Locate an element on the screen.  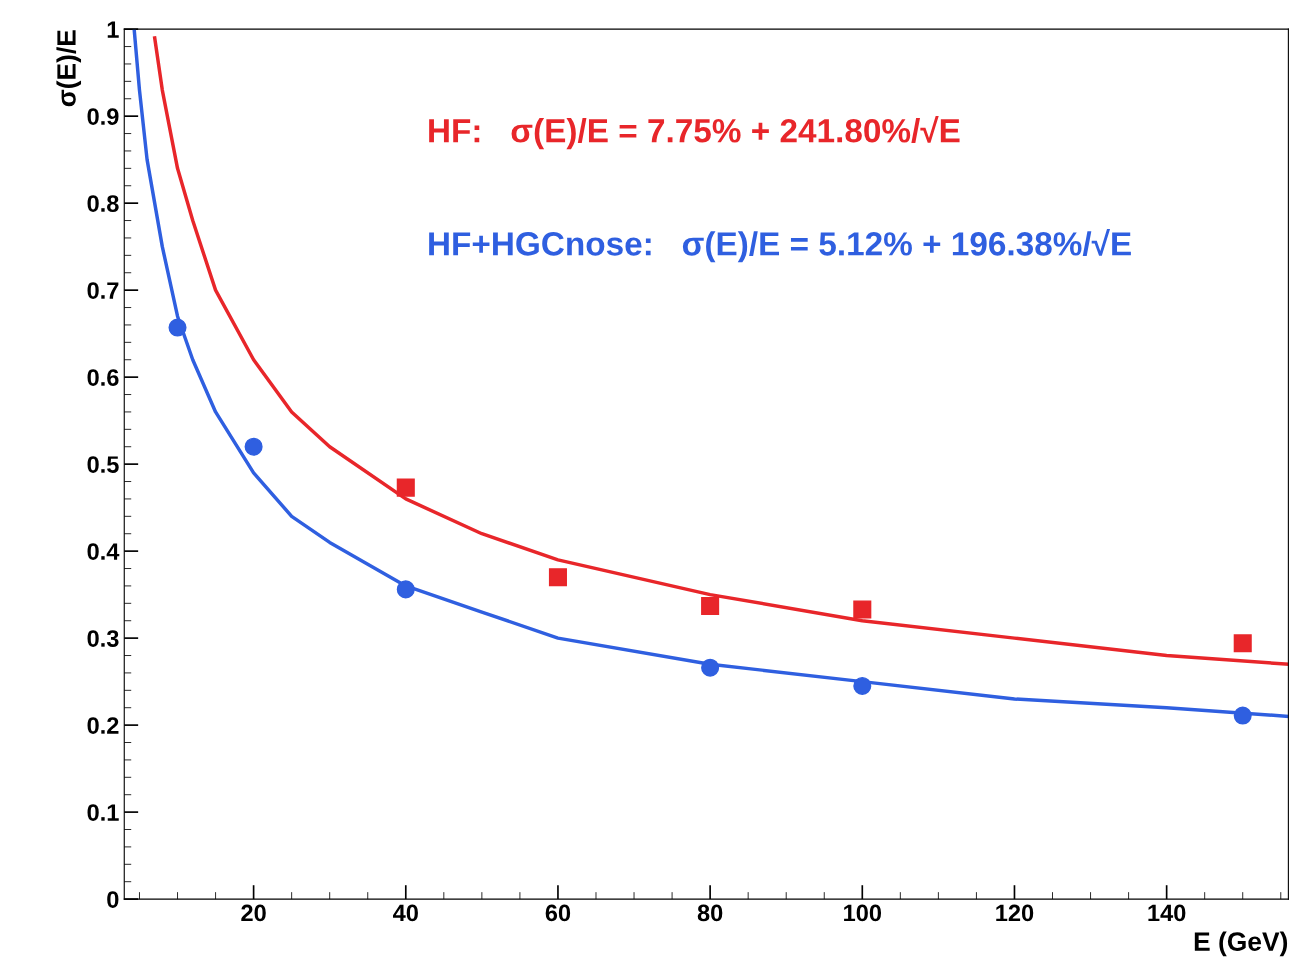
x-tick-label: 140 is located at coordinates (1167, 913).